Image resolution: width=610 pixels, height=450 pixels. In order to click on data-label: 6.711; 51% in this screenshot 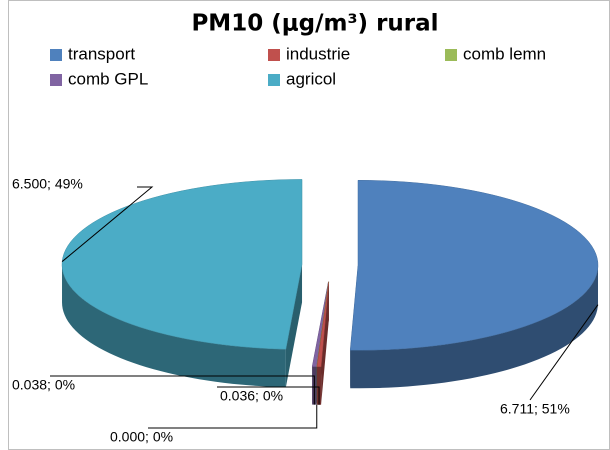, I will do `click(535, 409)`.